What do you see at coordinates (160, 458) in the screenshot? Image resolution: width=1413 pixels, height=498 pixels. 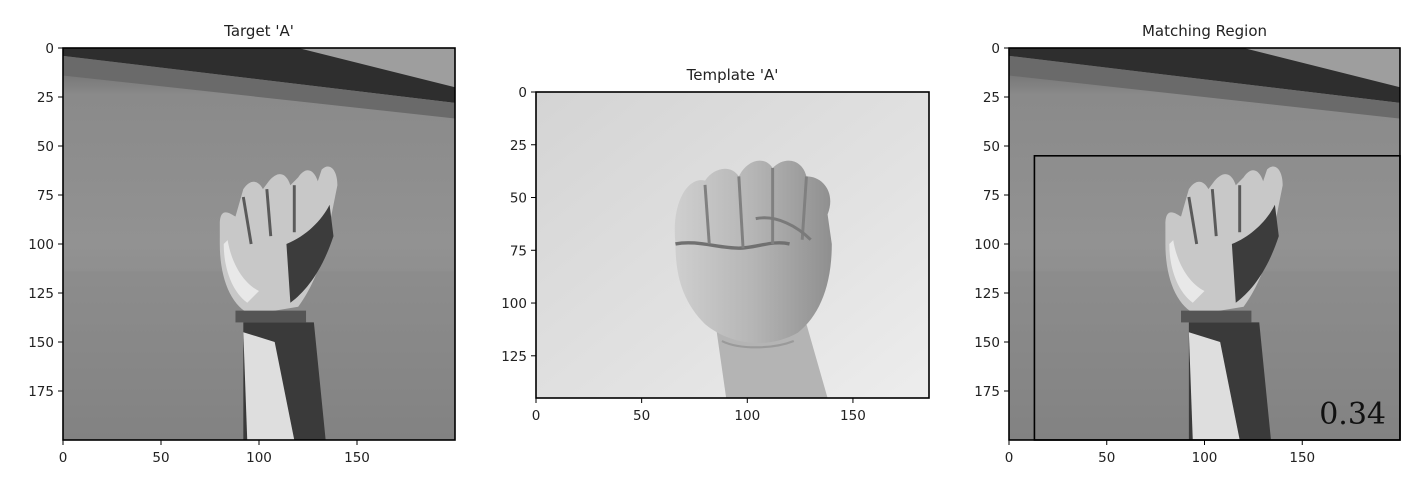 I see `target-xtick-label: 50` at bounding box center [160, 458].